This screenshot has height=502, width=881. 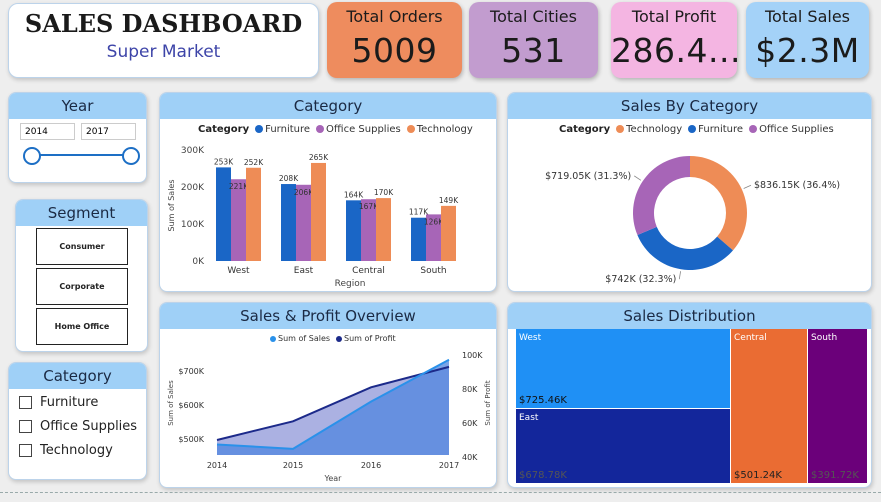 What do you see at coordinates (640, 279) in the screenshot?
I see `slice-label: $742K (32.3%)` at bounding box center [640, 279].